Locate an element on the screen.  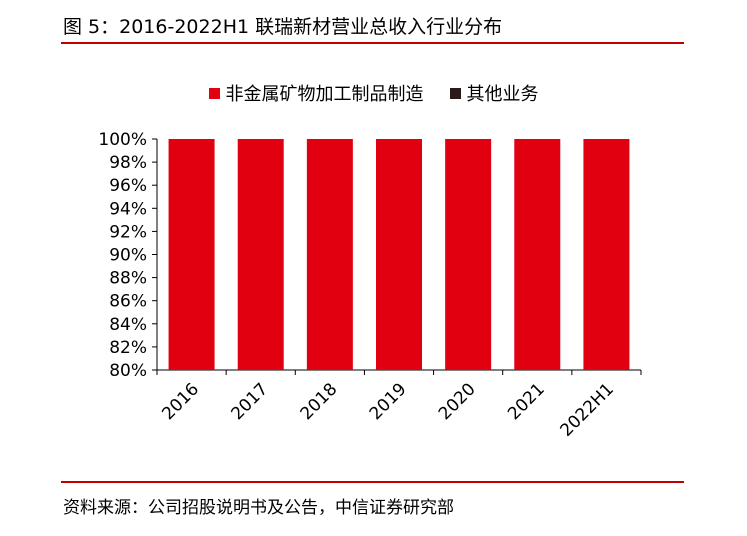
x-tick-label: 2017 is located at coordinates (250, 401).